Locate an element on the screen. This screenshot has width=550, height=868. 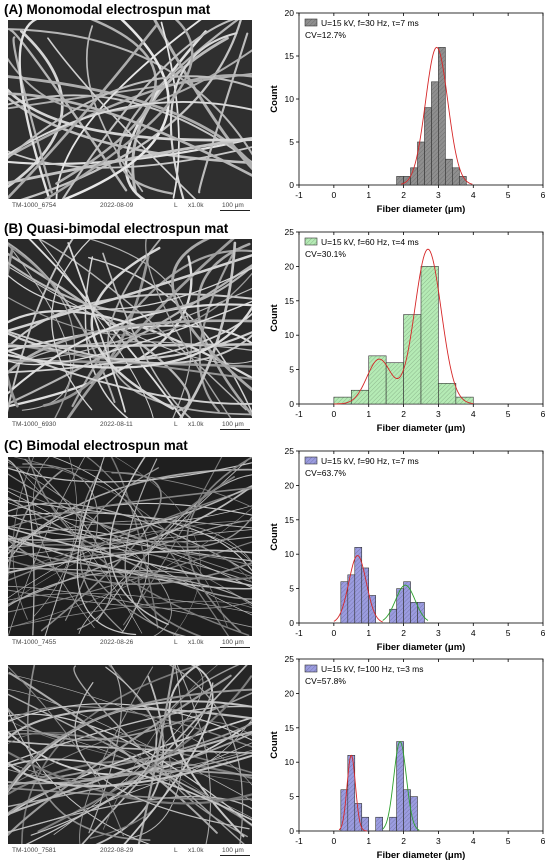
sem-image-id: TM-1000_7455 is located at coordinates (34, 642).